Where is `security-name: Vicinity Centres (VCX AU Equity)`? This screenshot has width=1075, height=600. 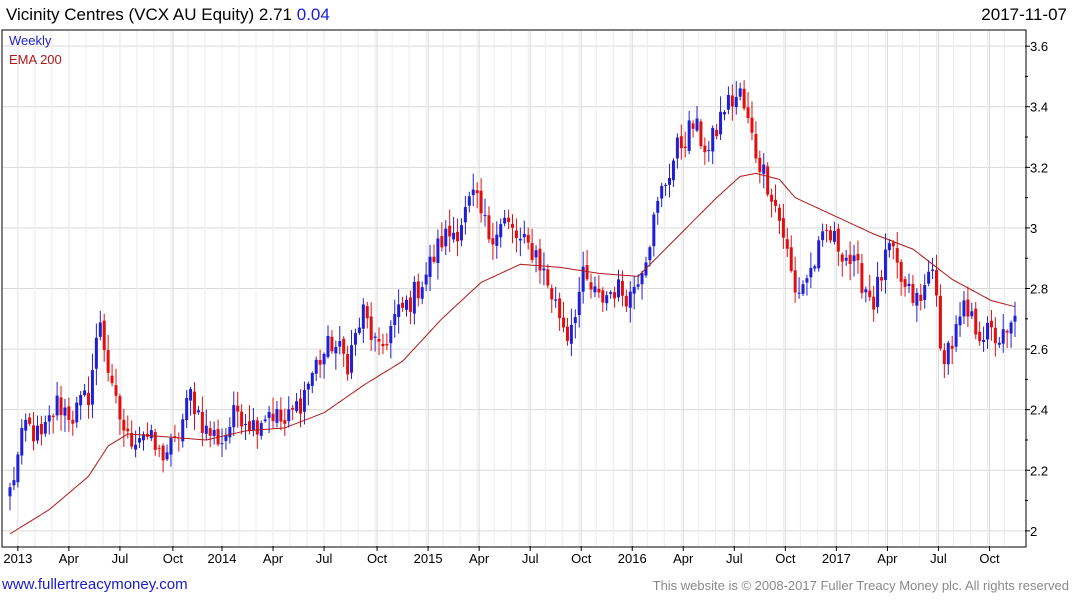 security-name: Vicinity Centres (VCX AU Equity) is located at coordinates (130, 14).